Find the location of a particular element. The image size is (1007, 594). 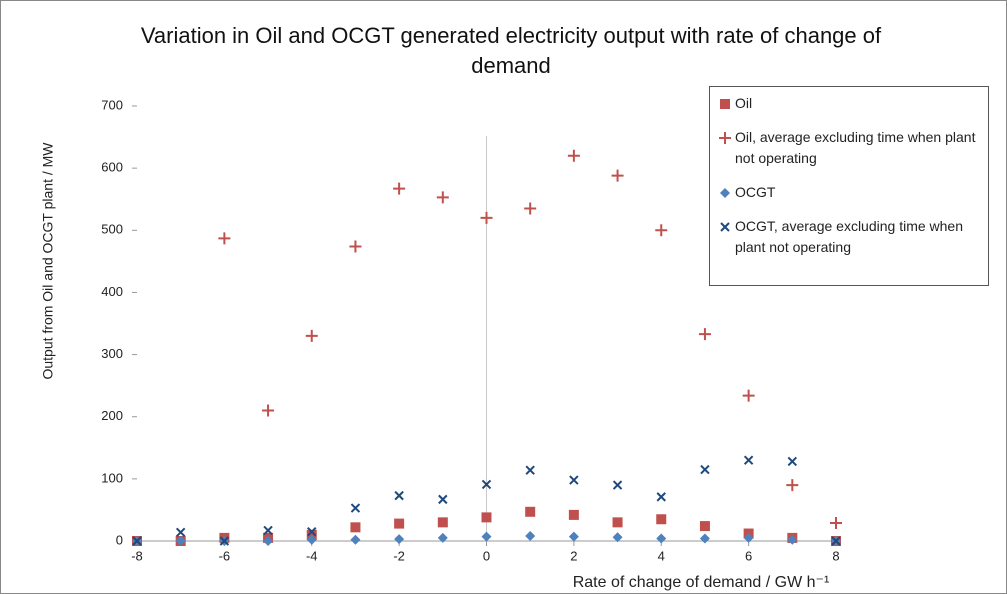

x-tick-label: 8 is located at coordinates (835, 555).